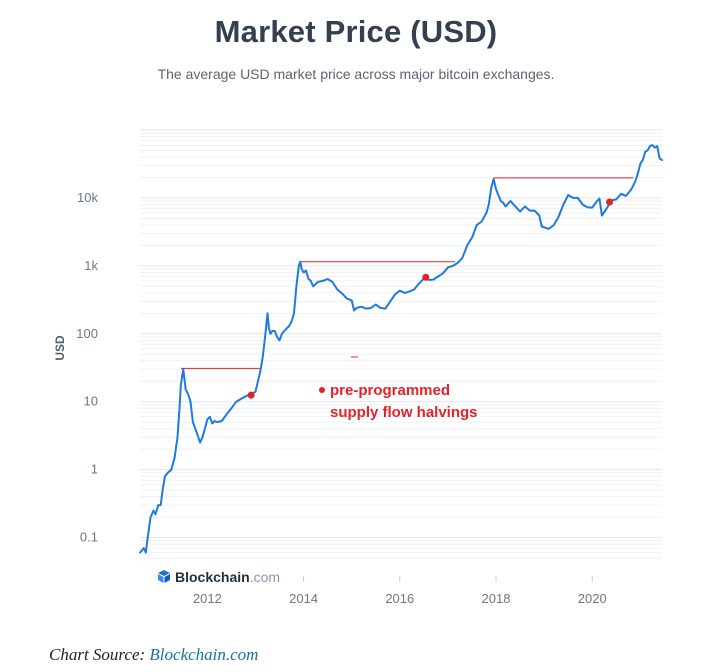 The height and width of the screenshot is (672, 727). What do you see at coordinates (91, 401) in the screenshot?
I see `y-tick-label: 10` at bounding box center [91, 401].